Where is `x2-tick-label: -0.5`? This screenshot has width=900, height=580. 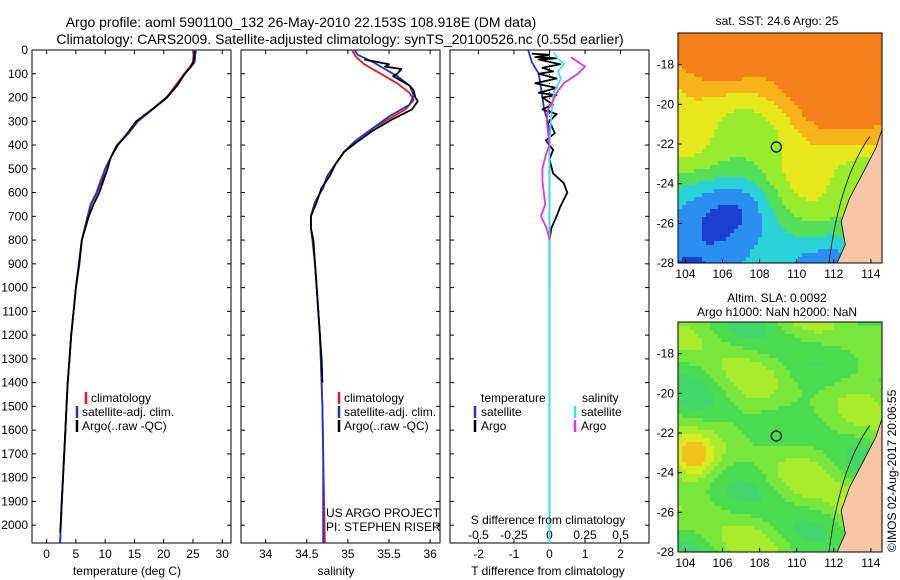 x2-tick-label: -0.5 is located at coordinates (478, 535).